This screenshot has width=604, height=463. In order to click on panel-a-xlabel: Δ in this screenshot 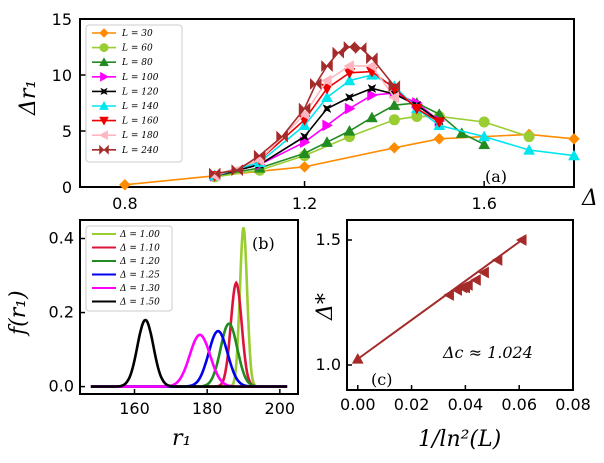, I will do `click(589, 198)`.